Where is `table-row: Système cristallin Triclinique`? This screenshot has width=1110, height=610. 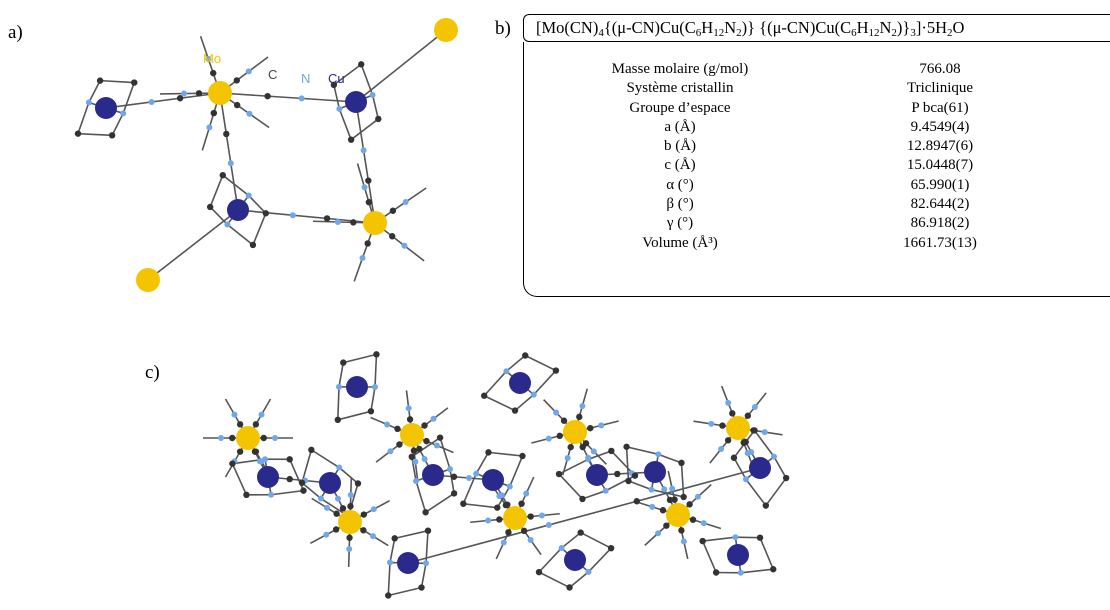 table-row: Système cristallin Triclinique is located at coordinates (820, 88).